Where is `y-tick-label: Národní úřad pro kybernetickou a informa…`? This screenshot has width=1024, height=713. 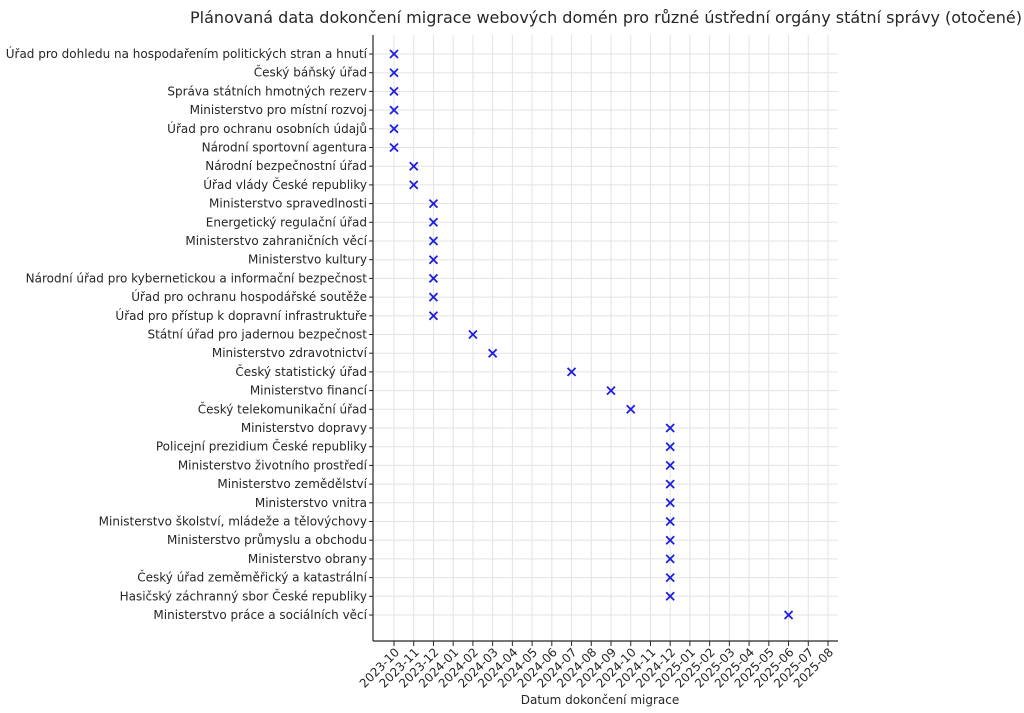
y-tick-label: Národní úřad pro kybernetickou a informa… is located at coordinates (197, 278).